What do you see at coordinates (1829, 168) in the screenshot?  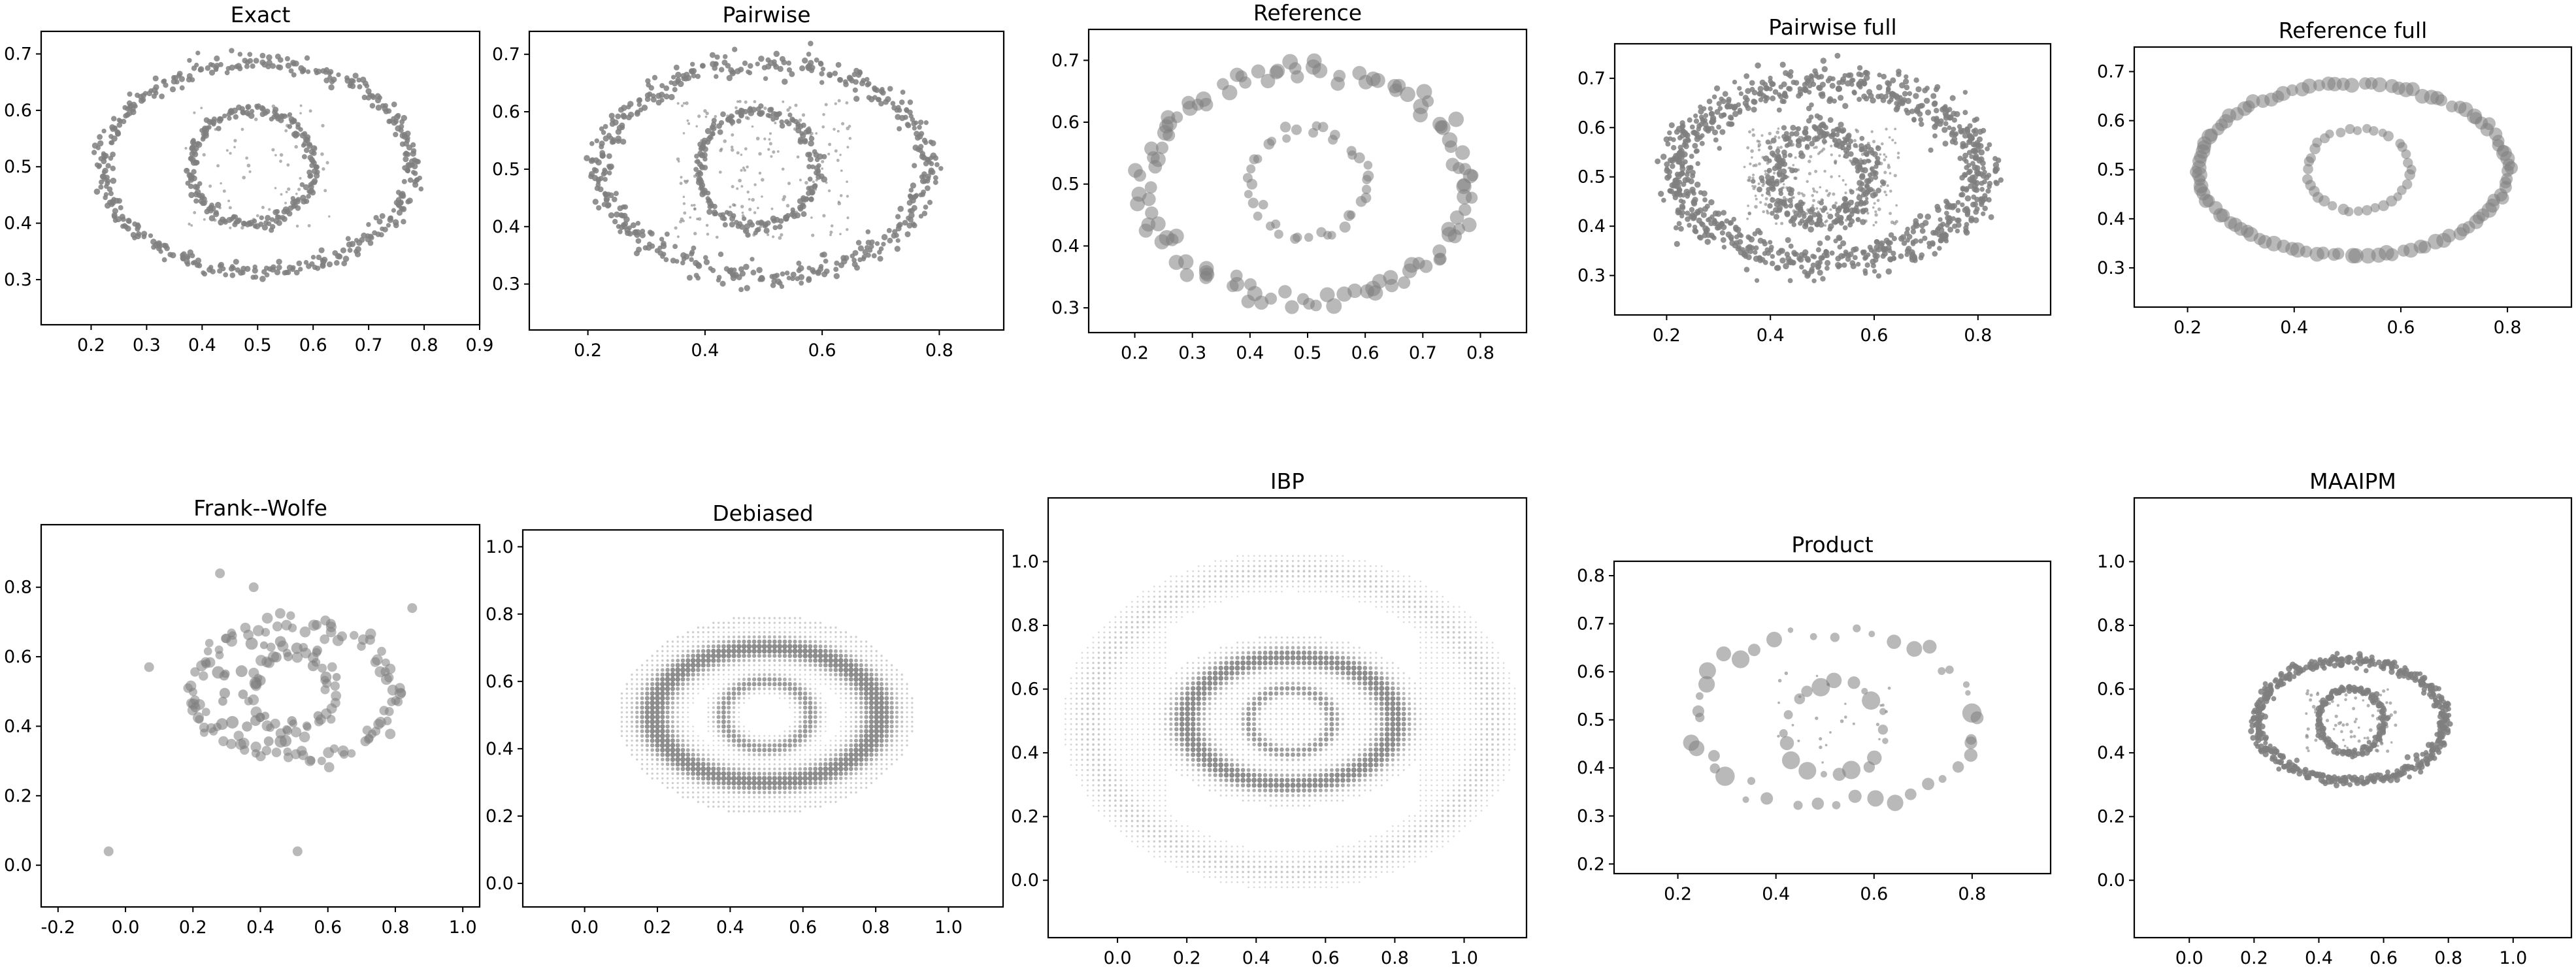 I see `plot-area` at bounding box center [1829, 168].